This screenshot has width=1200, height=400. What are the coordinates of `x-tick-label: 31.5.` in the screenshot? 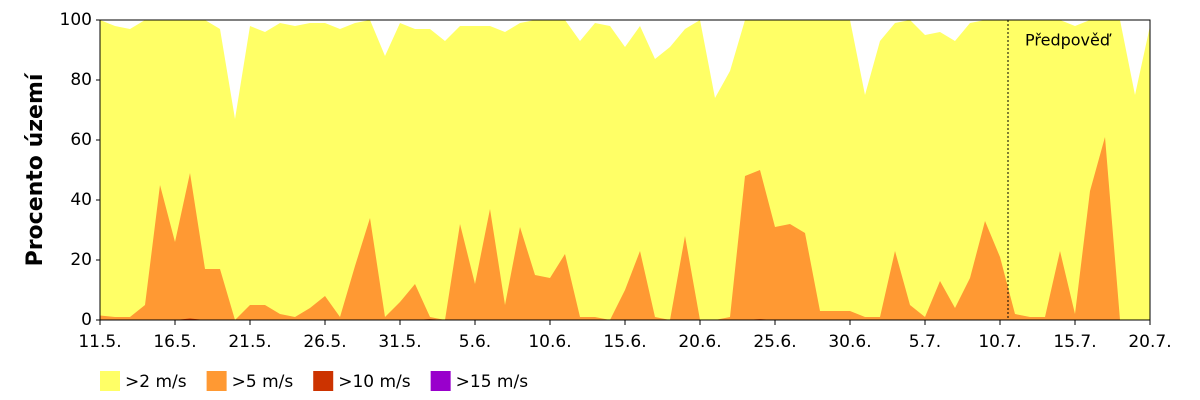 It's located at (399, 342).